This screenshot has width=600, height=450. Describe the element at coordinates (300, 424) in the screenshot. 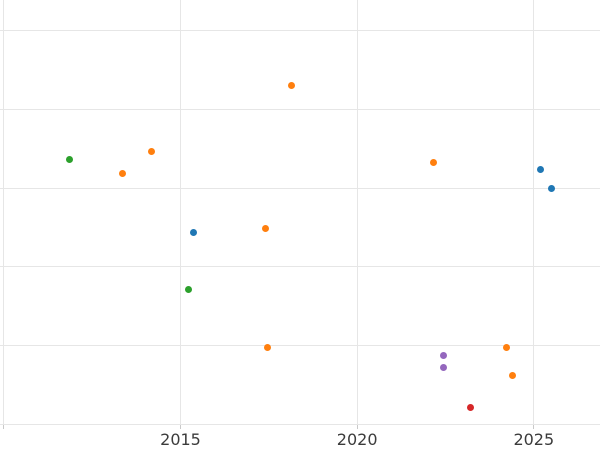

I see `x-axis-line` at that location.